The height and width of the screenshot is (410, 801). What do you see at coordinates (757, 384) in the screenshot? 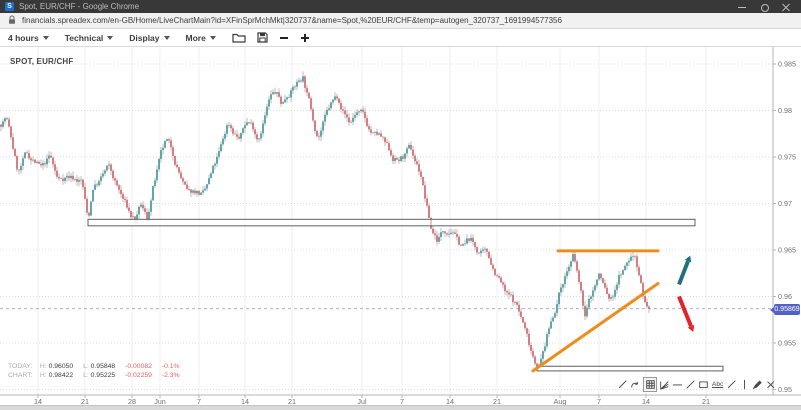
I see `tool-marker-icon` at bounding box center [757, 384].